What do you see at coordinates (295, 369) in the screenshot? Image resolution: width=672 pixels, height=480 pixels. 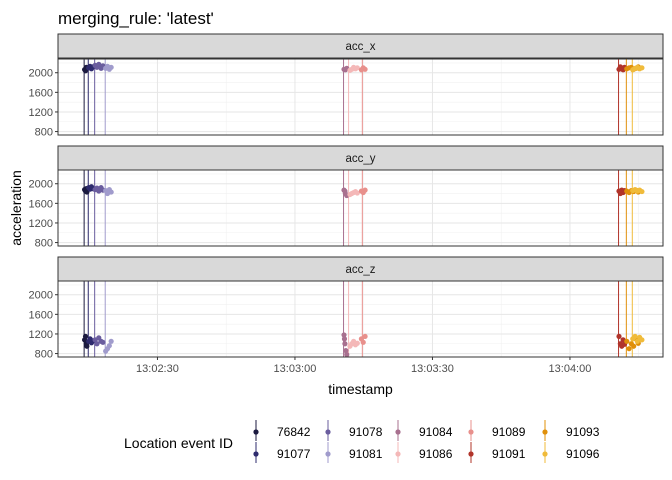 I see `x-tick-label: 13:03:00` at bounding box center [295, 369].